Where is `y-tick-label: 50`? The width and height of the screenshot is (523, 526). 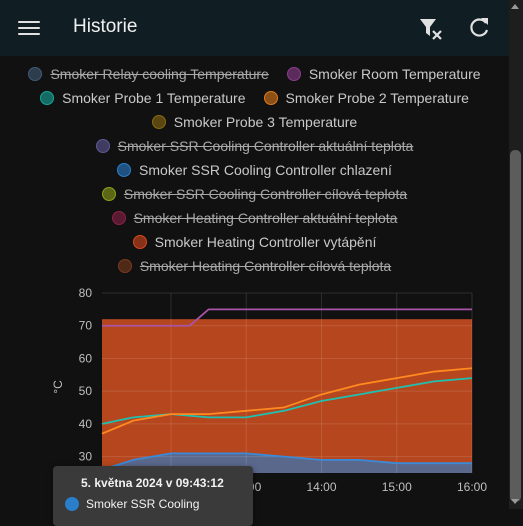
y-tick-label: 50 is located at coordinates (86, 391).